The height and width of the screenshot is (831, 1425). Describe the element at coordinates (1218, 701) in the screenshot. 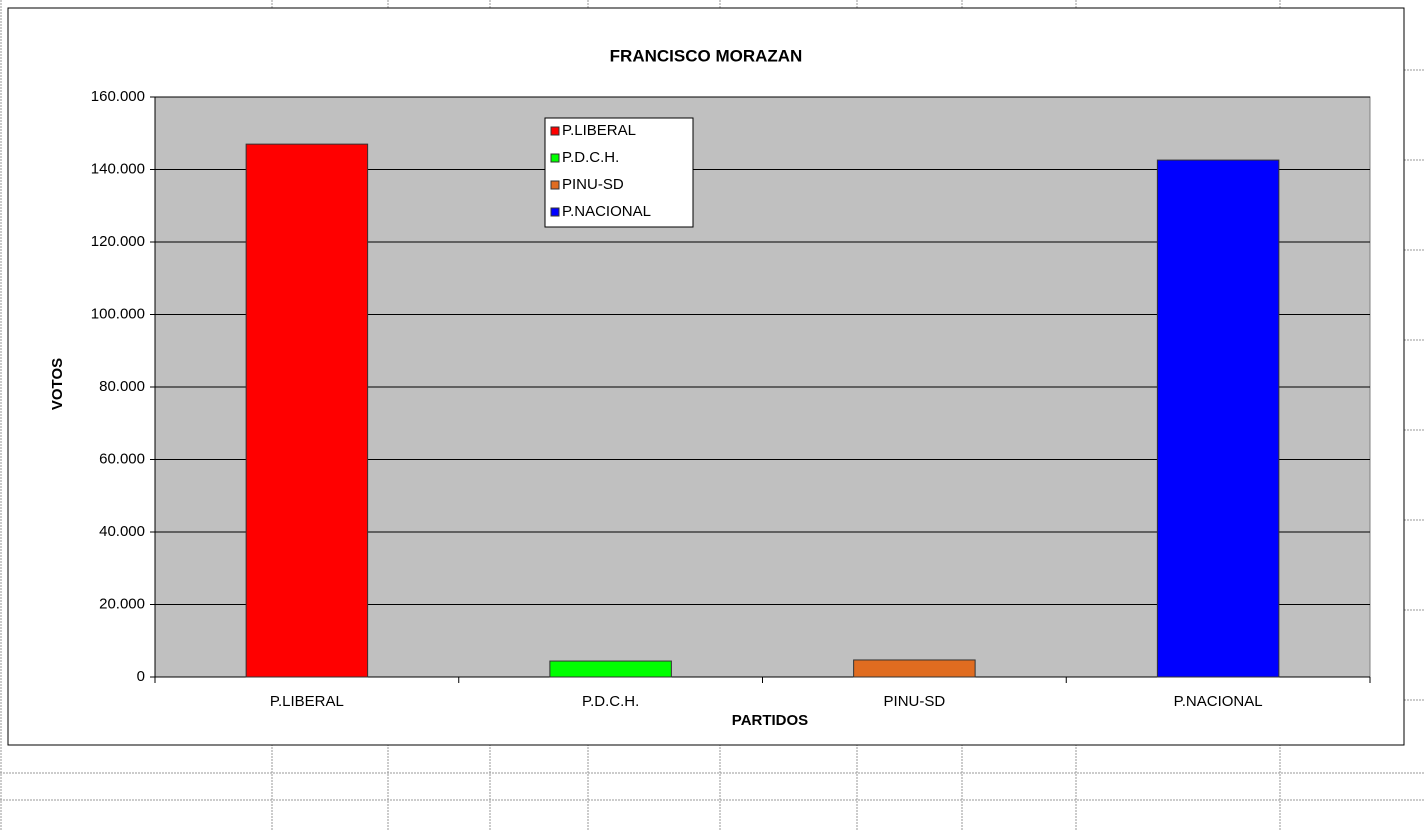

I see `x-tick-label: P.NACIONAL` at that location.